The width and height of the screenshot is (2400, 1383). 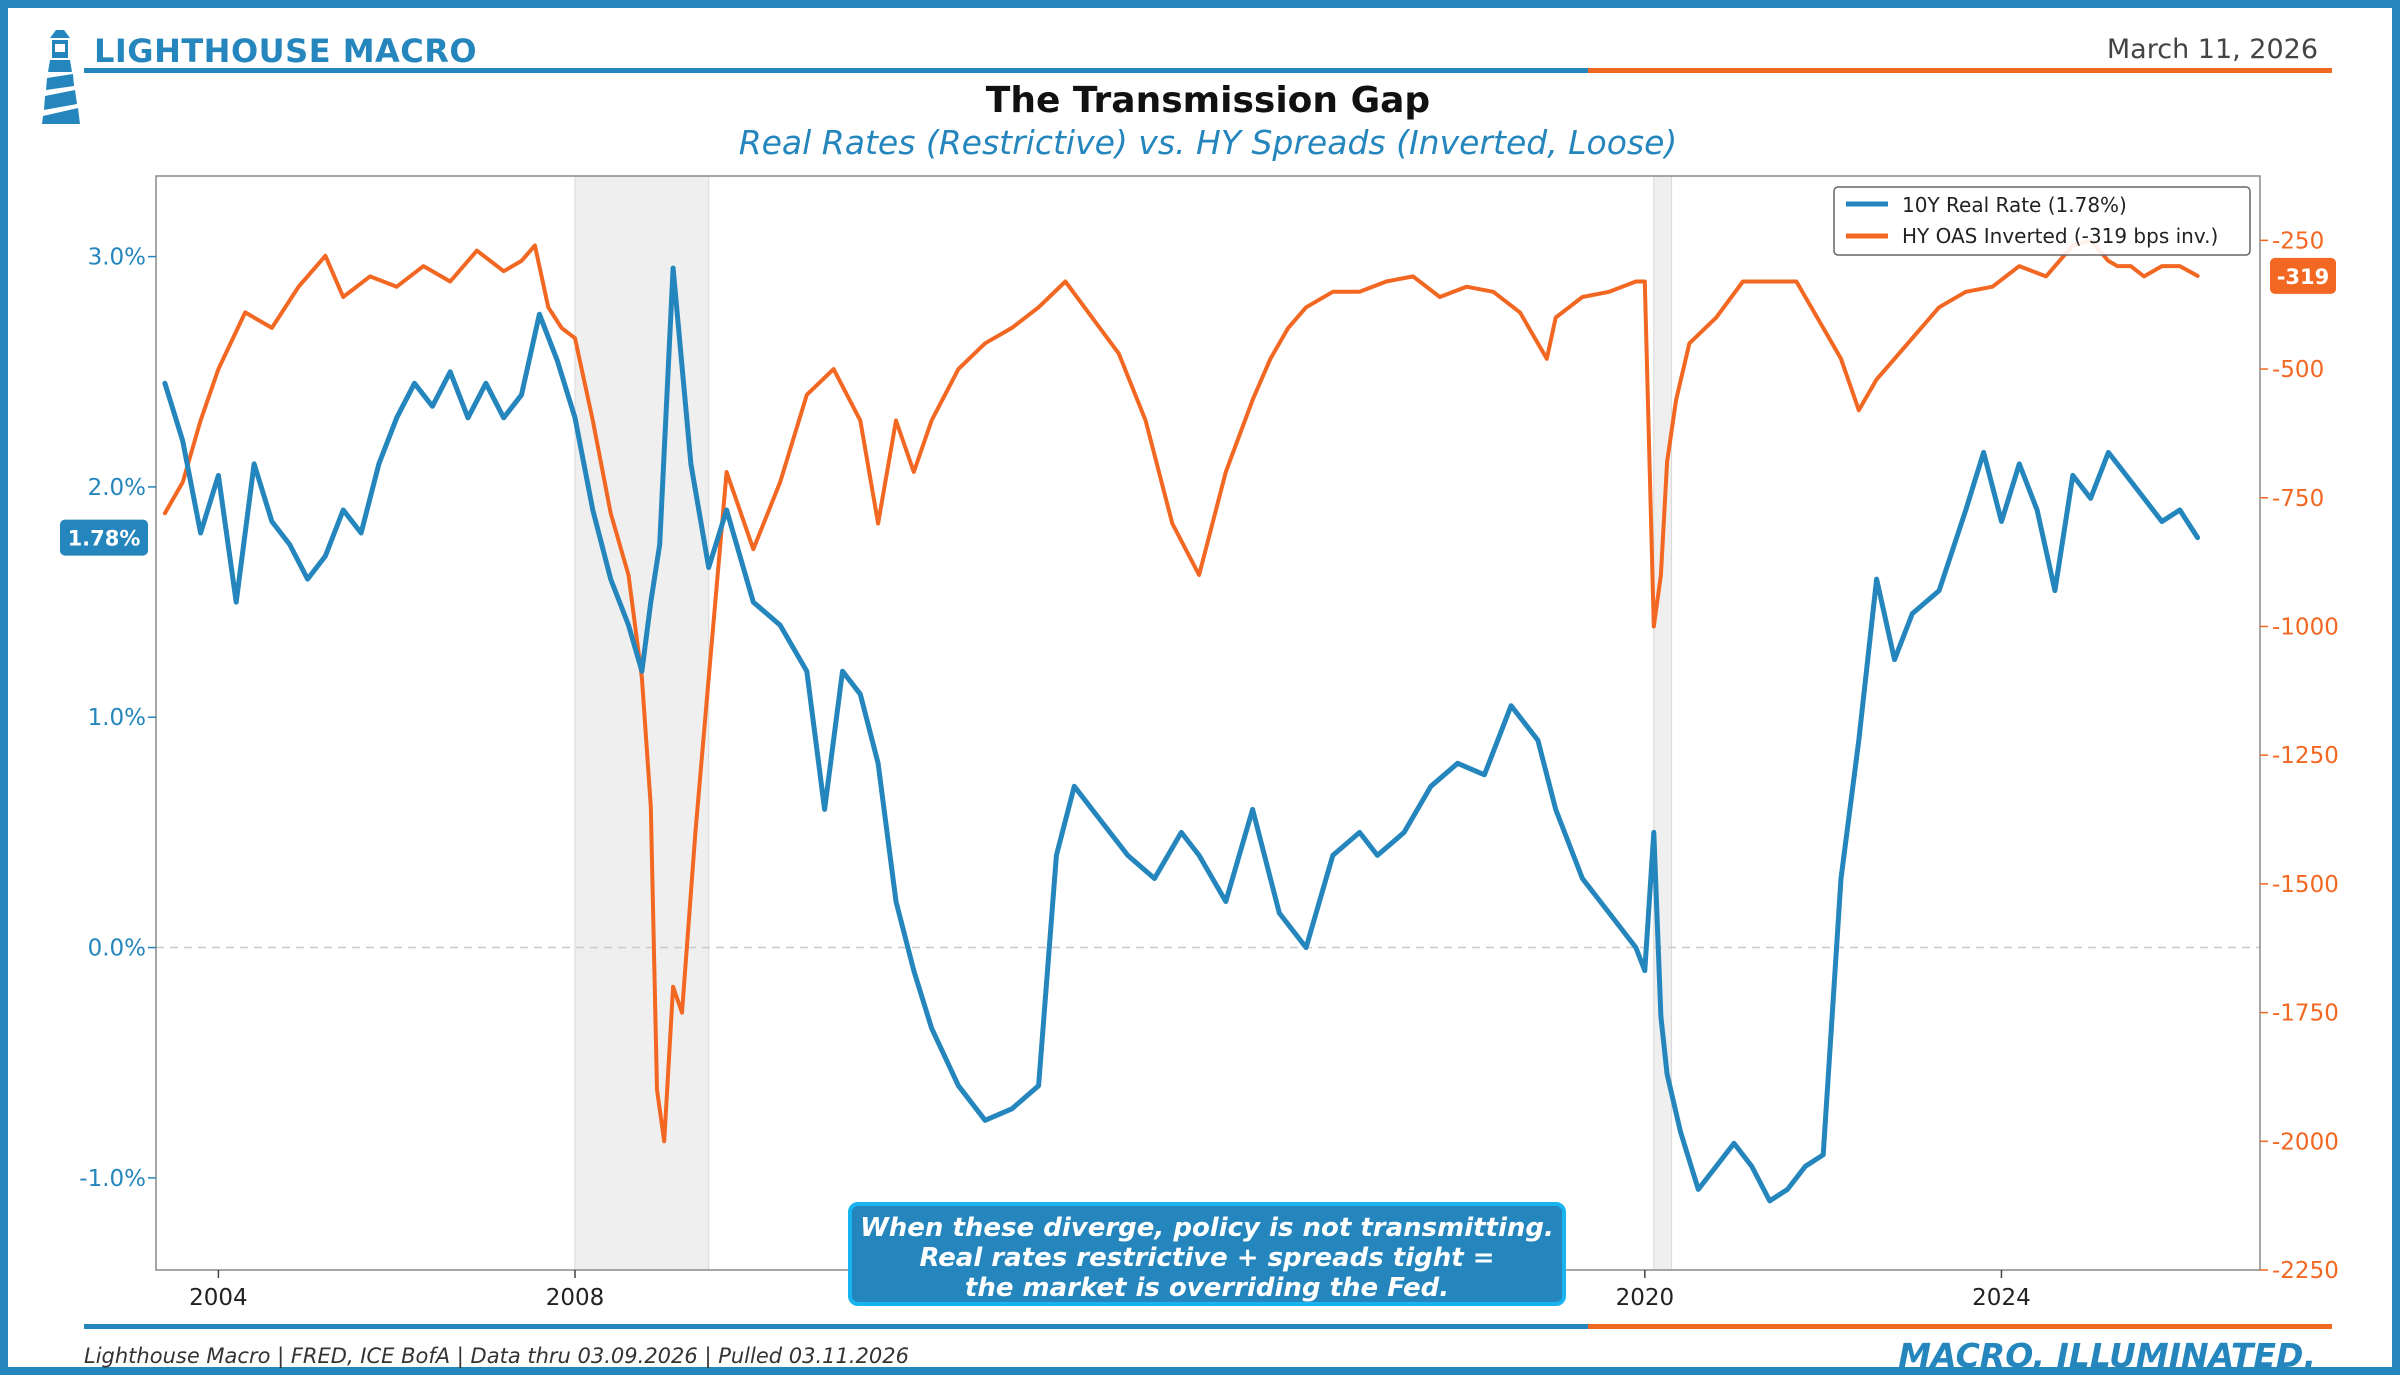 I want to click on chart-title: The Transmission Gap, so click(x=1208, y=100).